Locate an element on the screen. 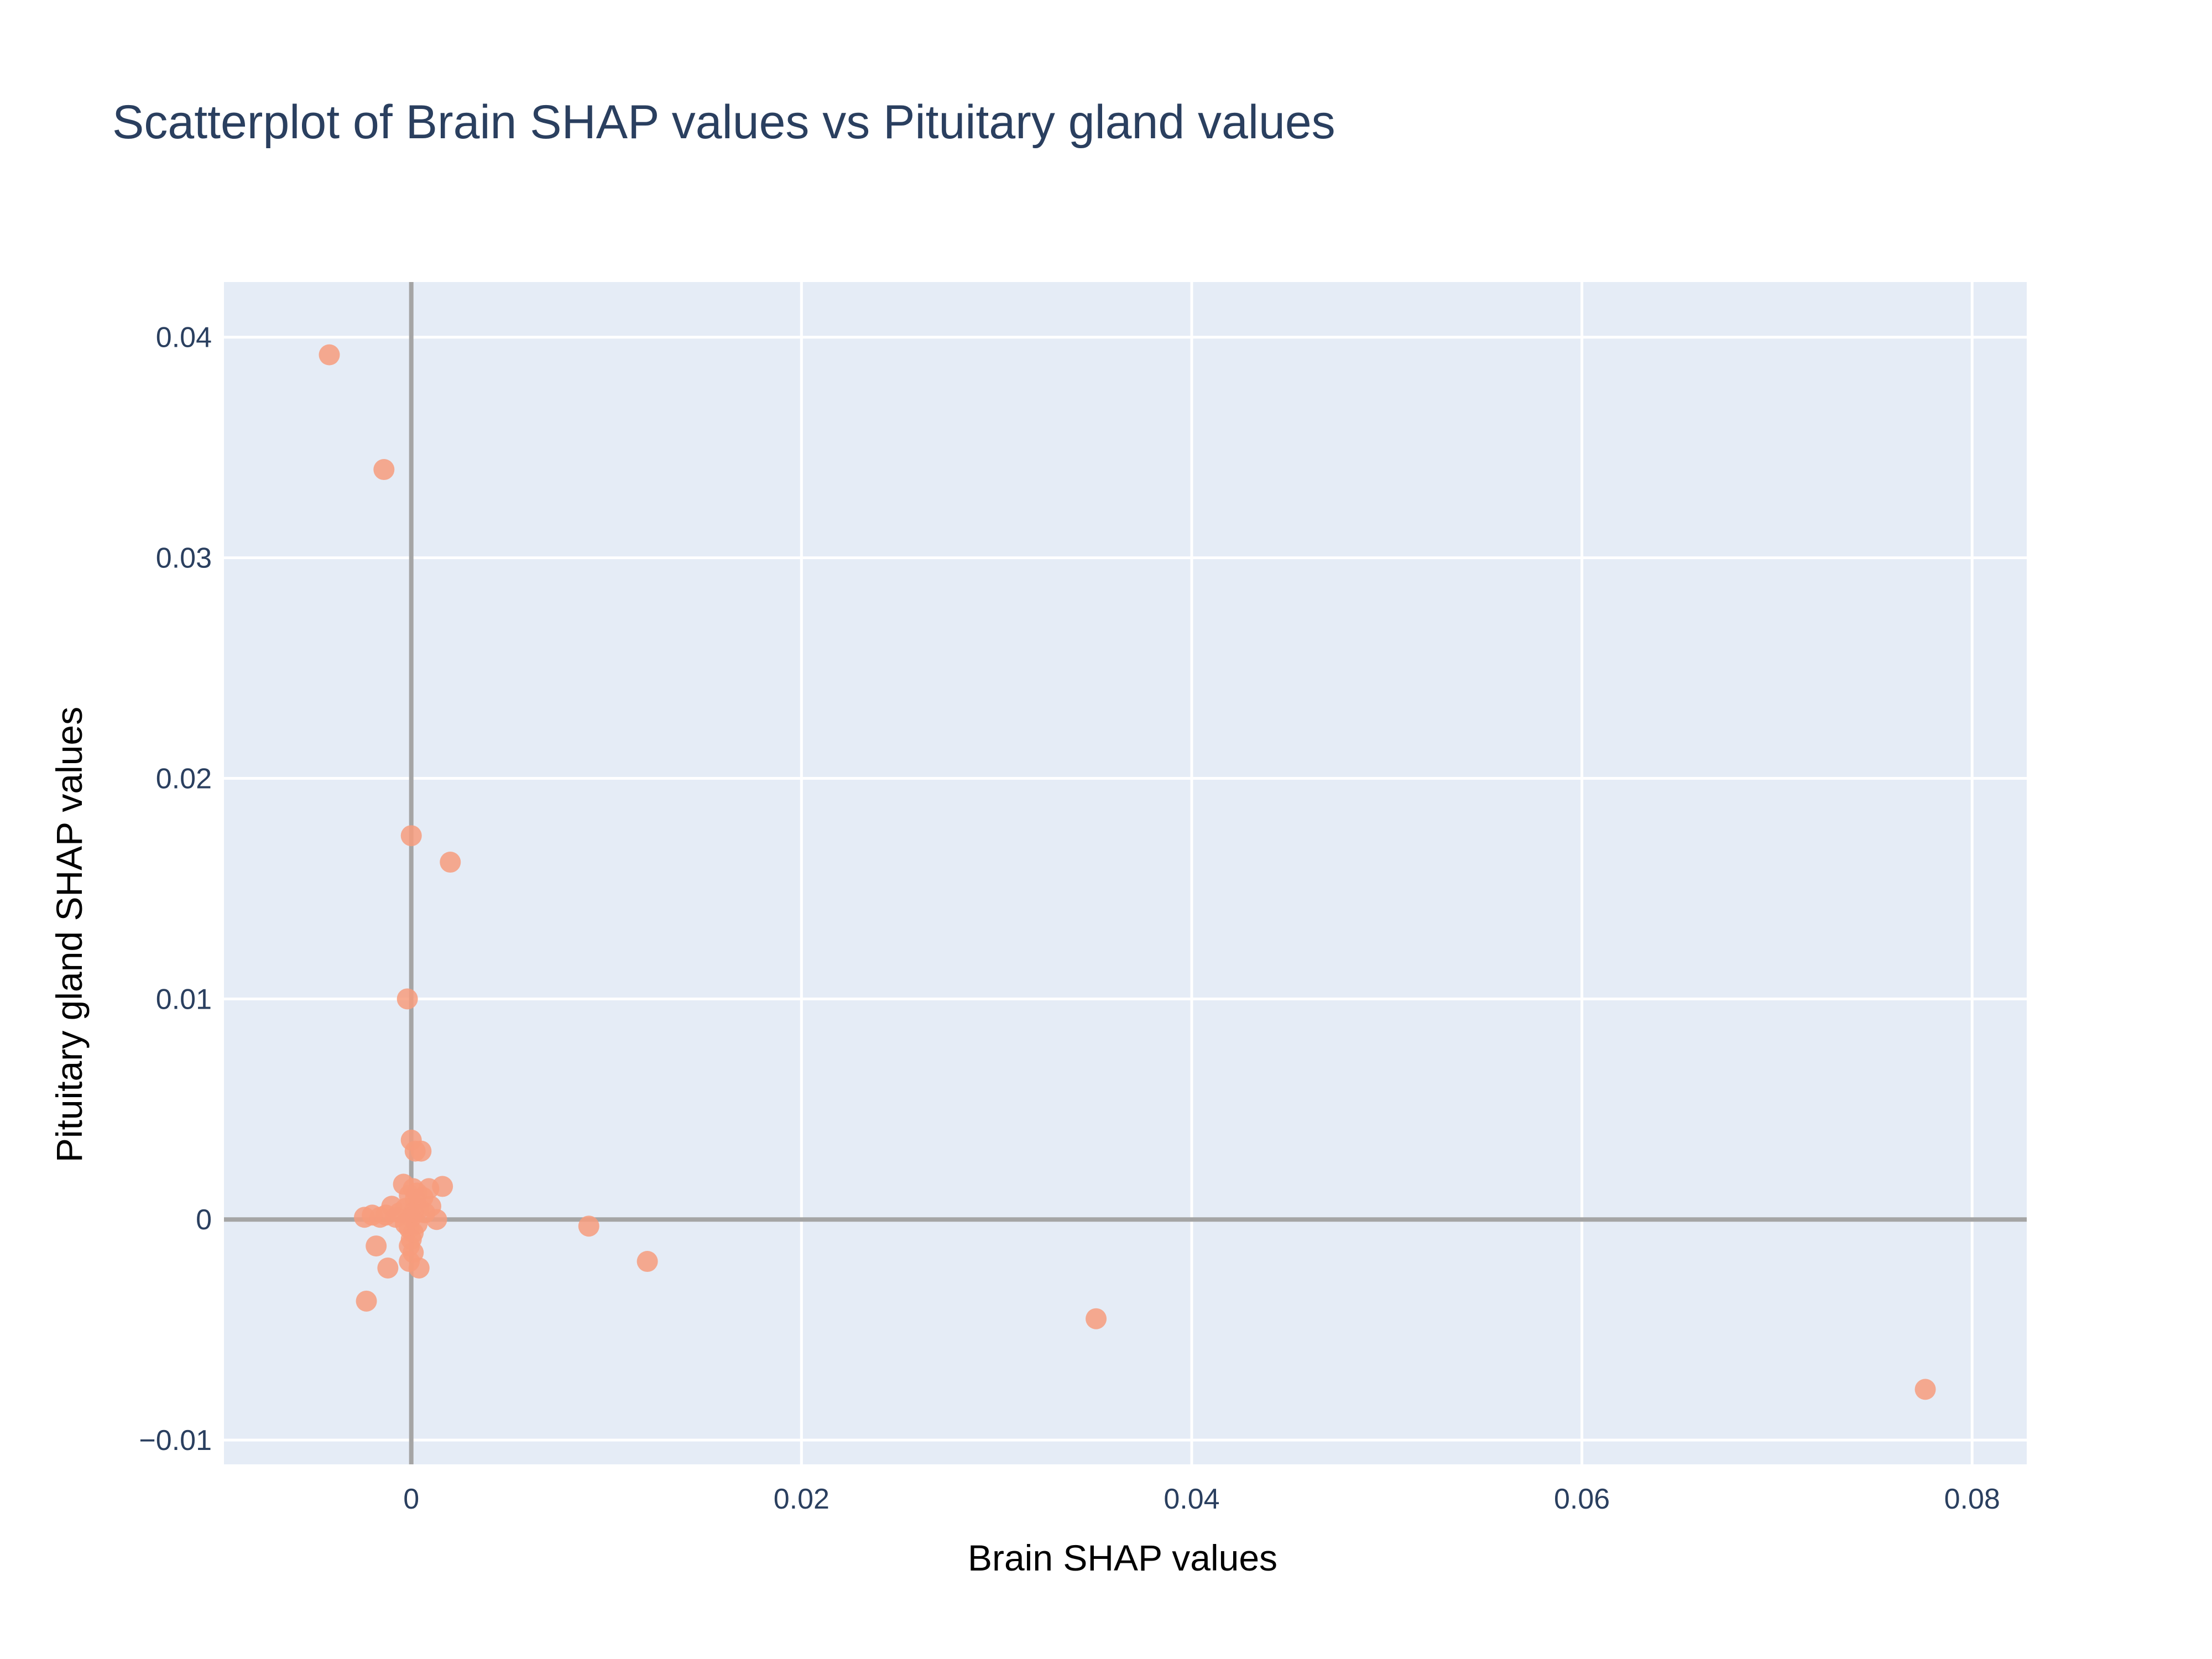  y-tick-label: −0.01 is located at coordinates (176, 1441).